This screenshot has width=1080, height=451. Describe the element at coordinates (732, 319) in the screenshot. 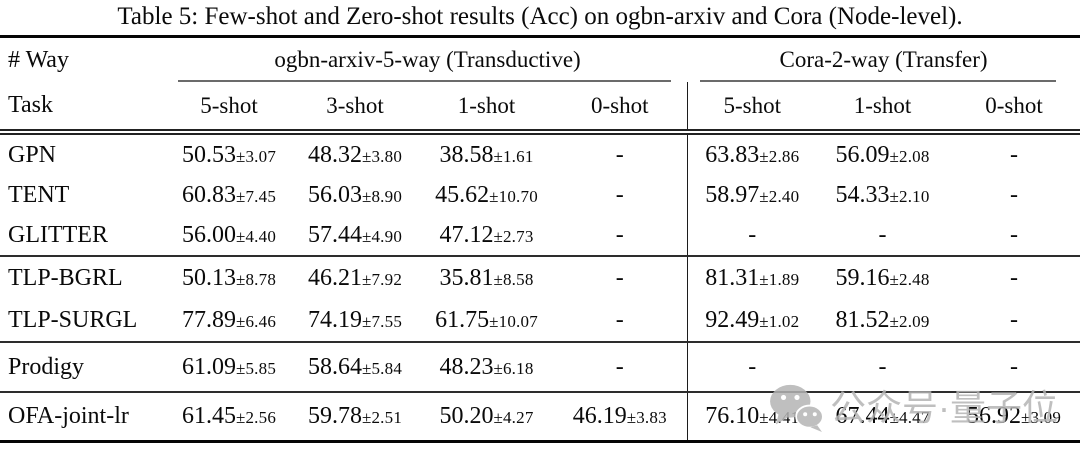

I see `score-value: 92.49` at that location.